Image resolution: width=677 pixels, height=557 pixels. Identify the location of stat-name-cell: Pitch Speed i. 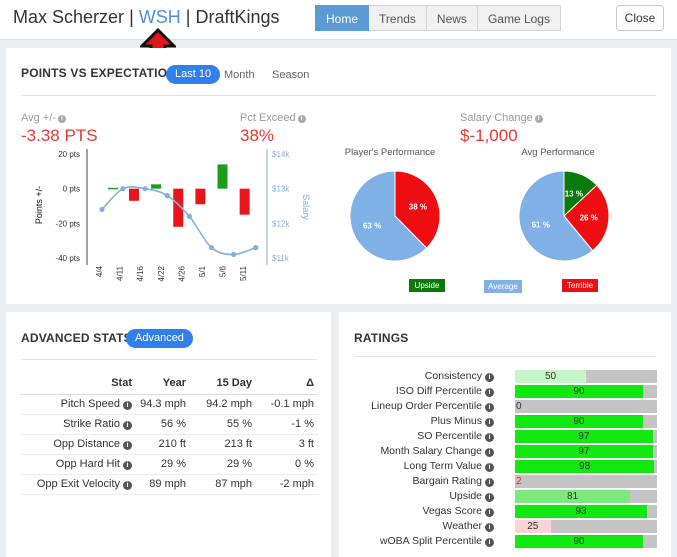
(78, 404).